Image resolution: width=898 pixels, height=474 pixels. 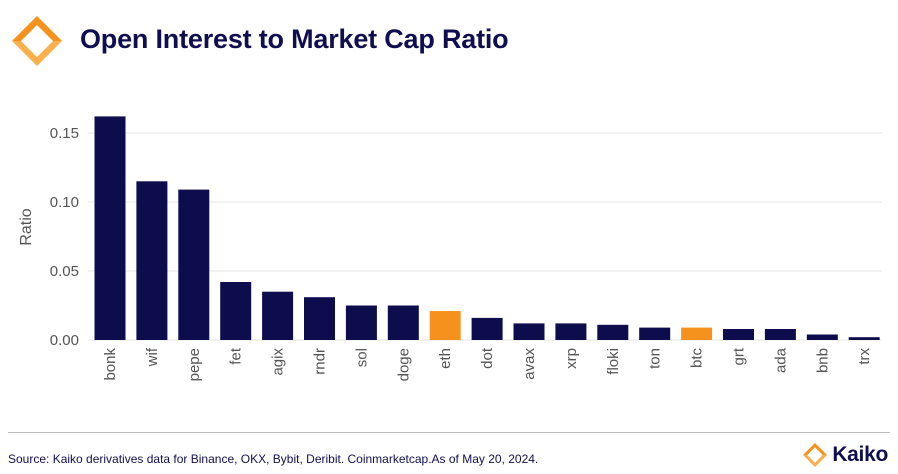 I want to click on bar-dot, so click(x=487, y=328).